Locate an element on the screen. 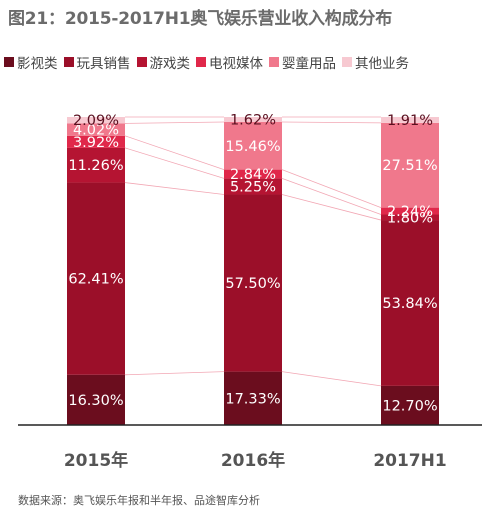 Image resolution: width=500 pixels, height=514 pixels. x-tick-label: 2016年 is located at coordinates (253, 460).